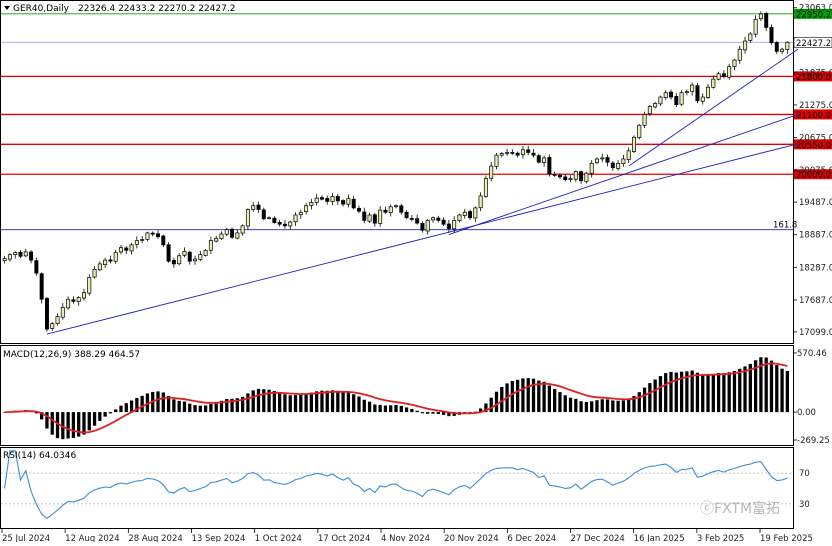  What do you see at coordinates (71, 355) in the screenshot?
I see `macd-title: MACD(12,26,9) 388.29 464.57` at bounding box center [71, 355].